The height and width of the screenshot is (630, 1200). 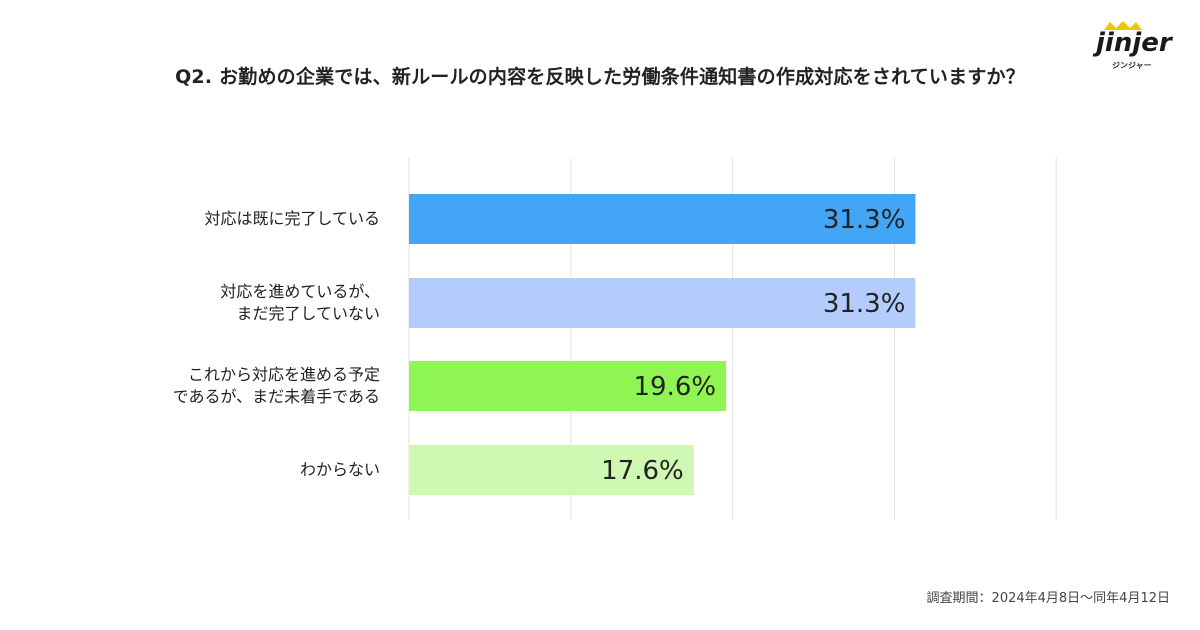 What do you see at coordinates (1132, 65) in the screenshot?
I see `logo-subtitle: ジンジャー` at bounding box center [1132, 65].